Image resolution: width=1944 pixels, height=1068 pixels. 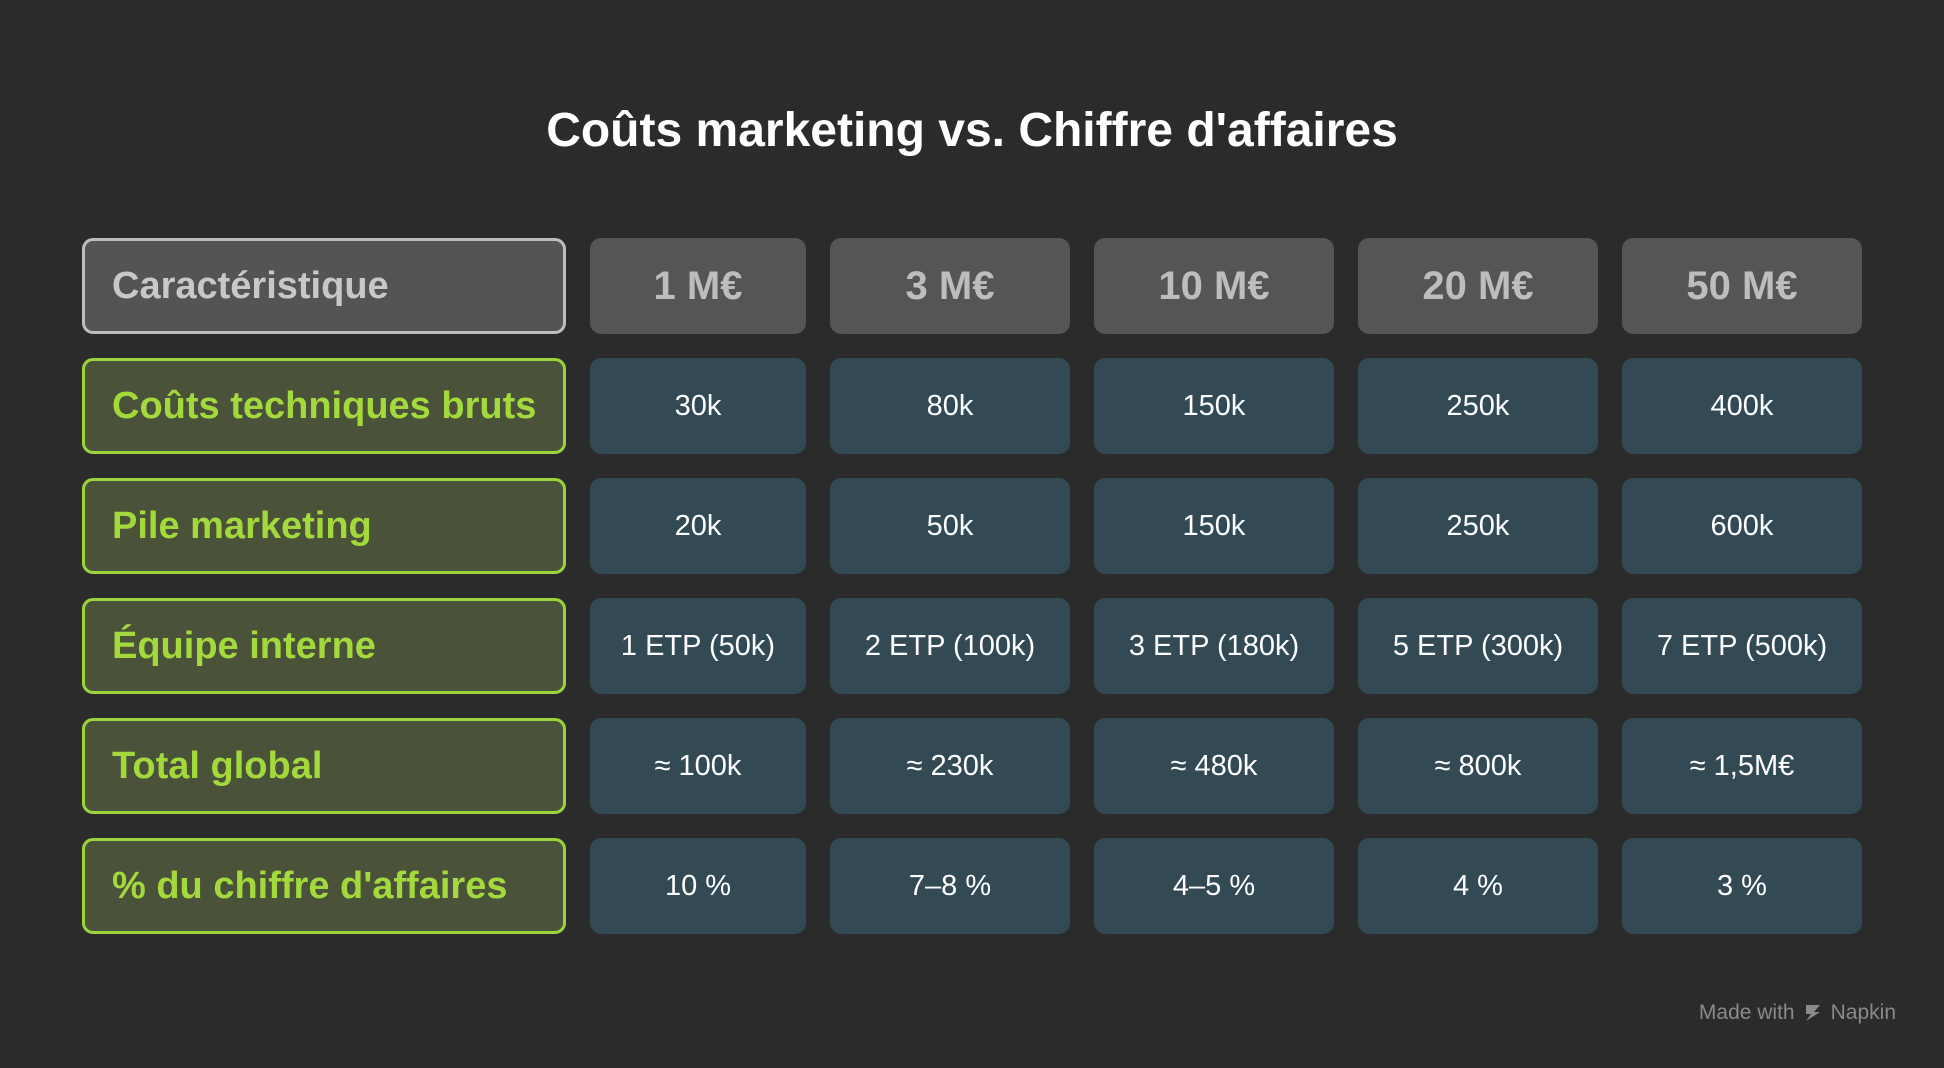 I want to click on row-header: Coûts techniques bruts, so click(x=324, y=406).